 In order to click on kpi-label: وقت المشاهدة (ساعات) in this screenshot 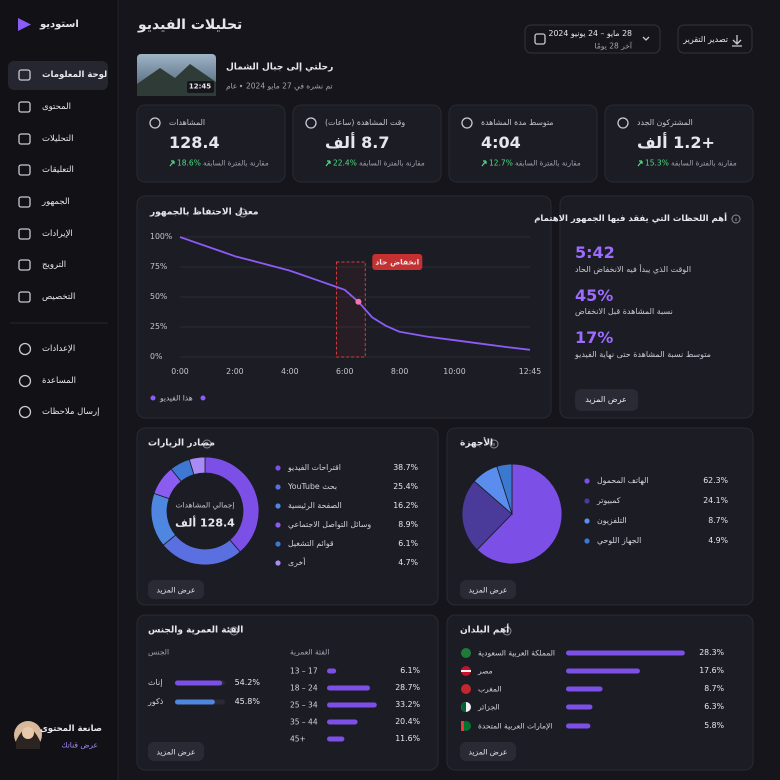, I will do `click(365, 123)`.